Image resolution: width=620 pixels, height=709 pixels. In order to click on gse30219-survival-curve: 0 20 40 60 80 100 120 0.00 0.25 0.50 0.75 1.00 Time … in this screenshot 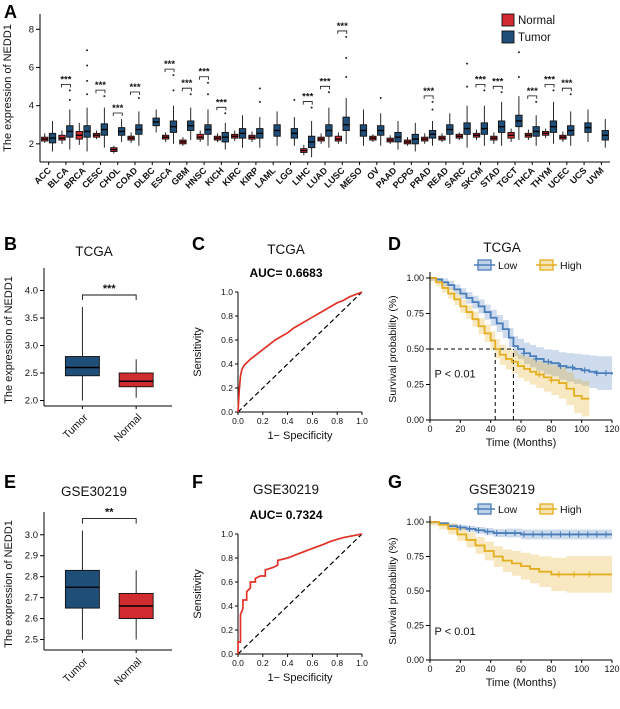, I will do `click(503, 596)`.